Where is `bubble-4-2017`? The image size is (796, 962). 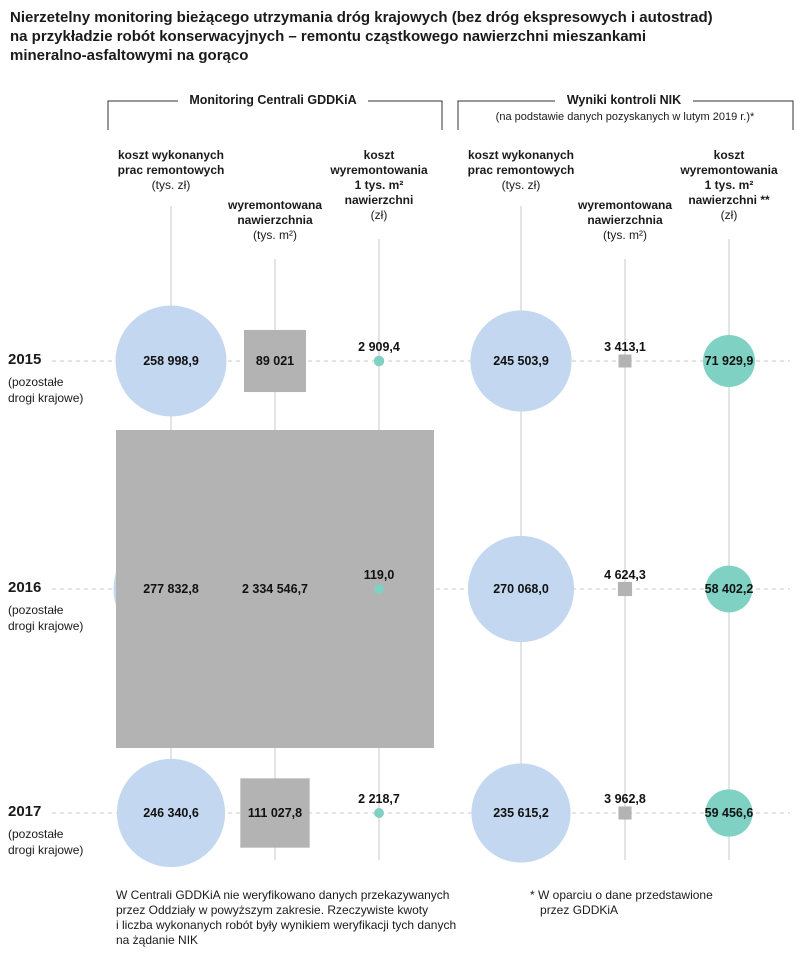
bubble-4-2017 is located at coordinates (521, 813).